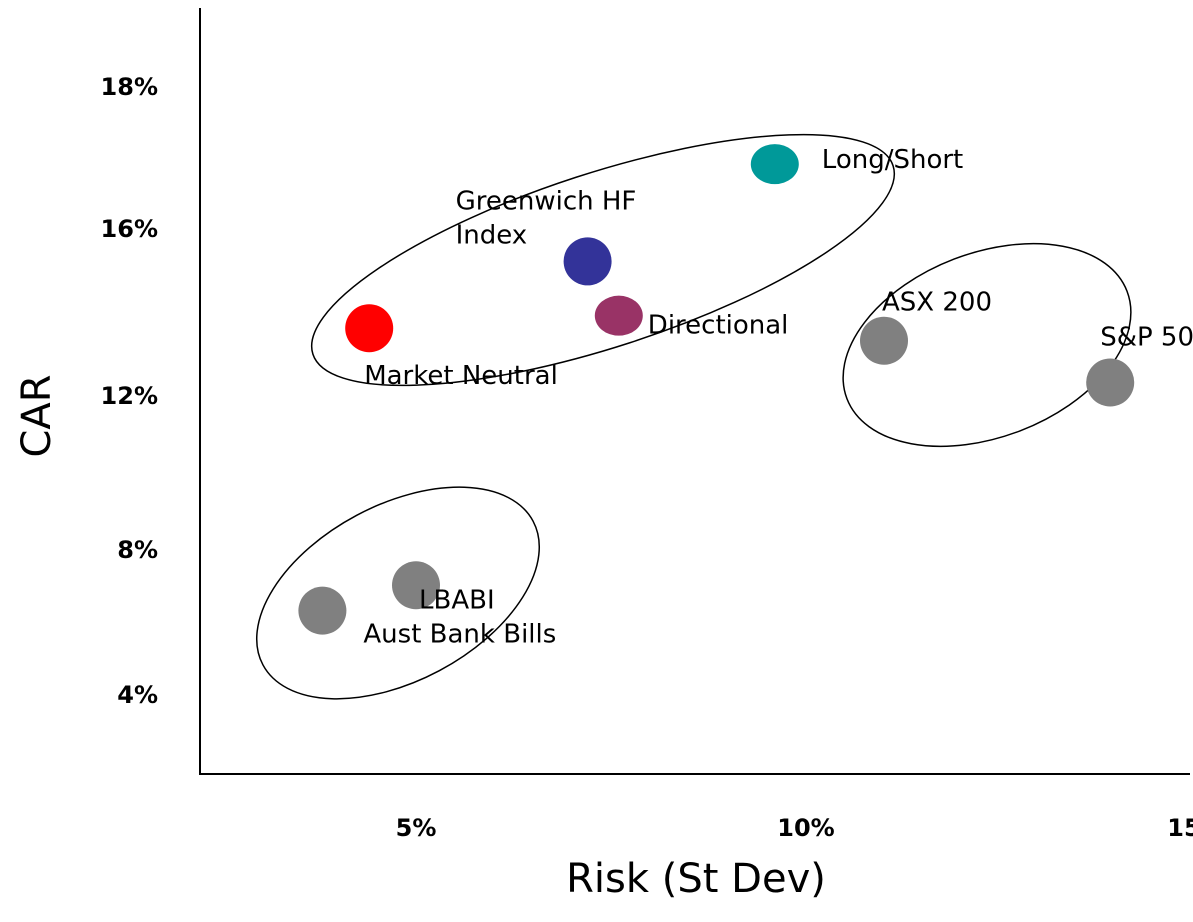 This screenshot has height=922, width=1193. I want to click on x-axis-ticks: 5% 10% 15%, so click(794, 828).